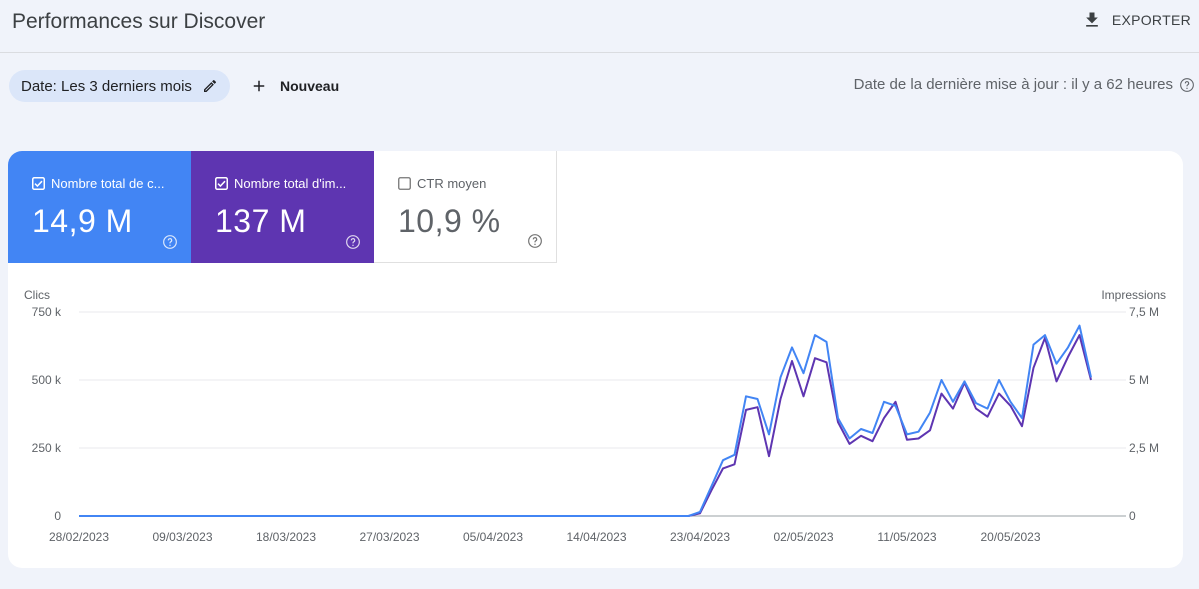  Describe the element at coordinates (182, 537) in the screenshot. I see `x-tick-label: 09/03/2023` at that location.